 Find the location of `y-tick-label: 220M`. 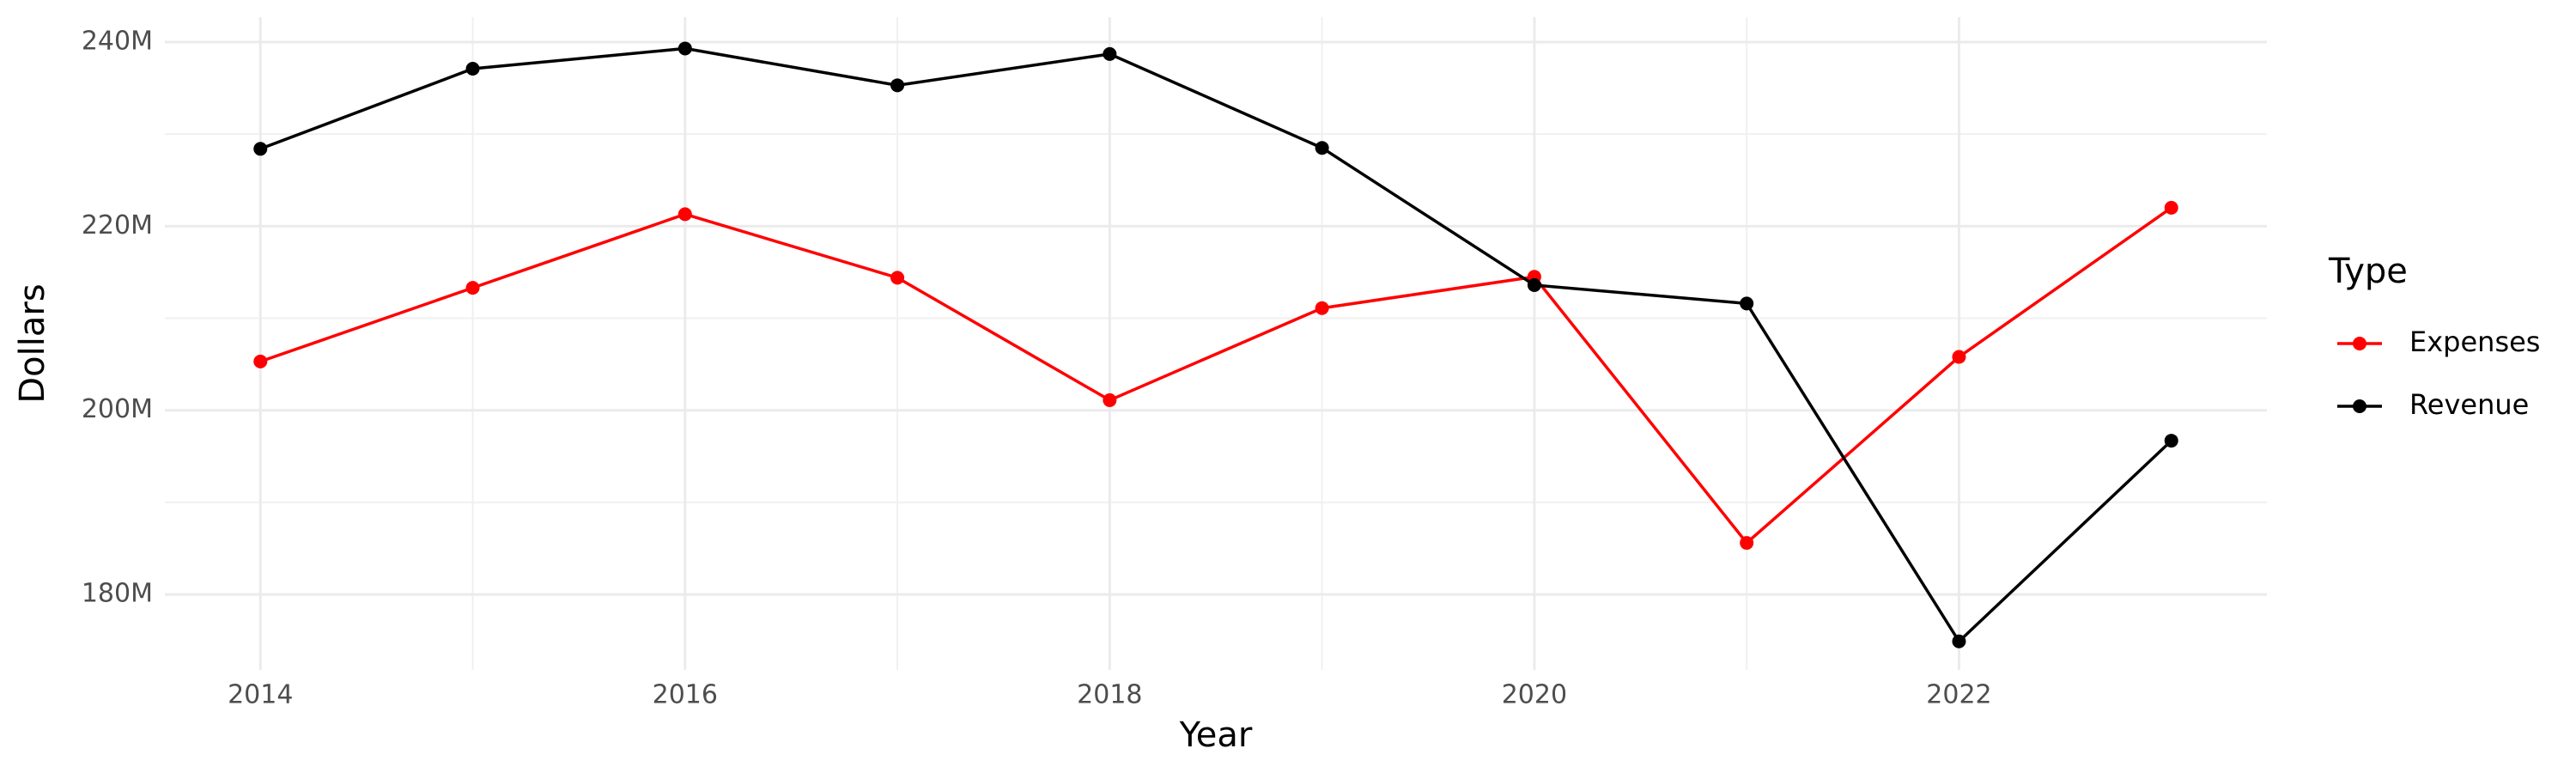

y-tick-label: 220M is located at coordinates (117, 225).